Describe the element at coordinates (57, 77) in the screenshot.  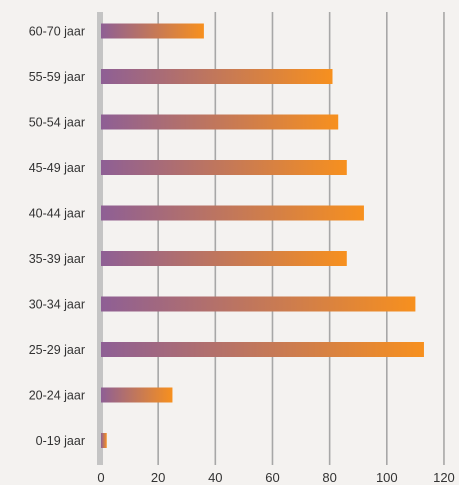
I see `category-label-55-59-jaar: 55-59 jaar` at that location.